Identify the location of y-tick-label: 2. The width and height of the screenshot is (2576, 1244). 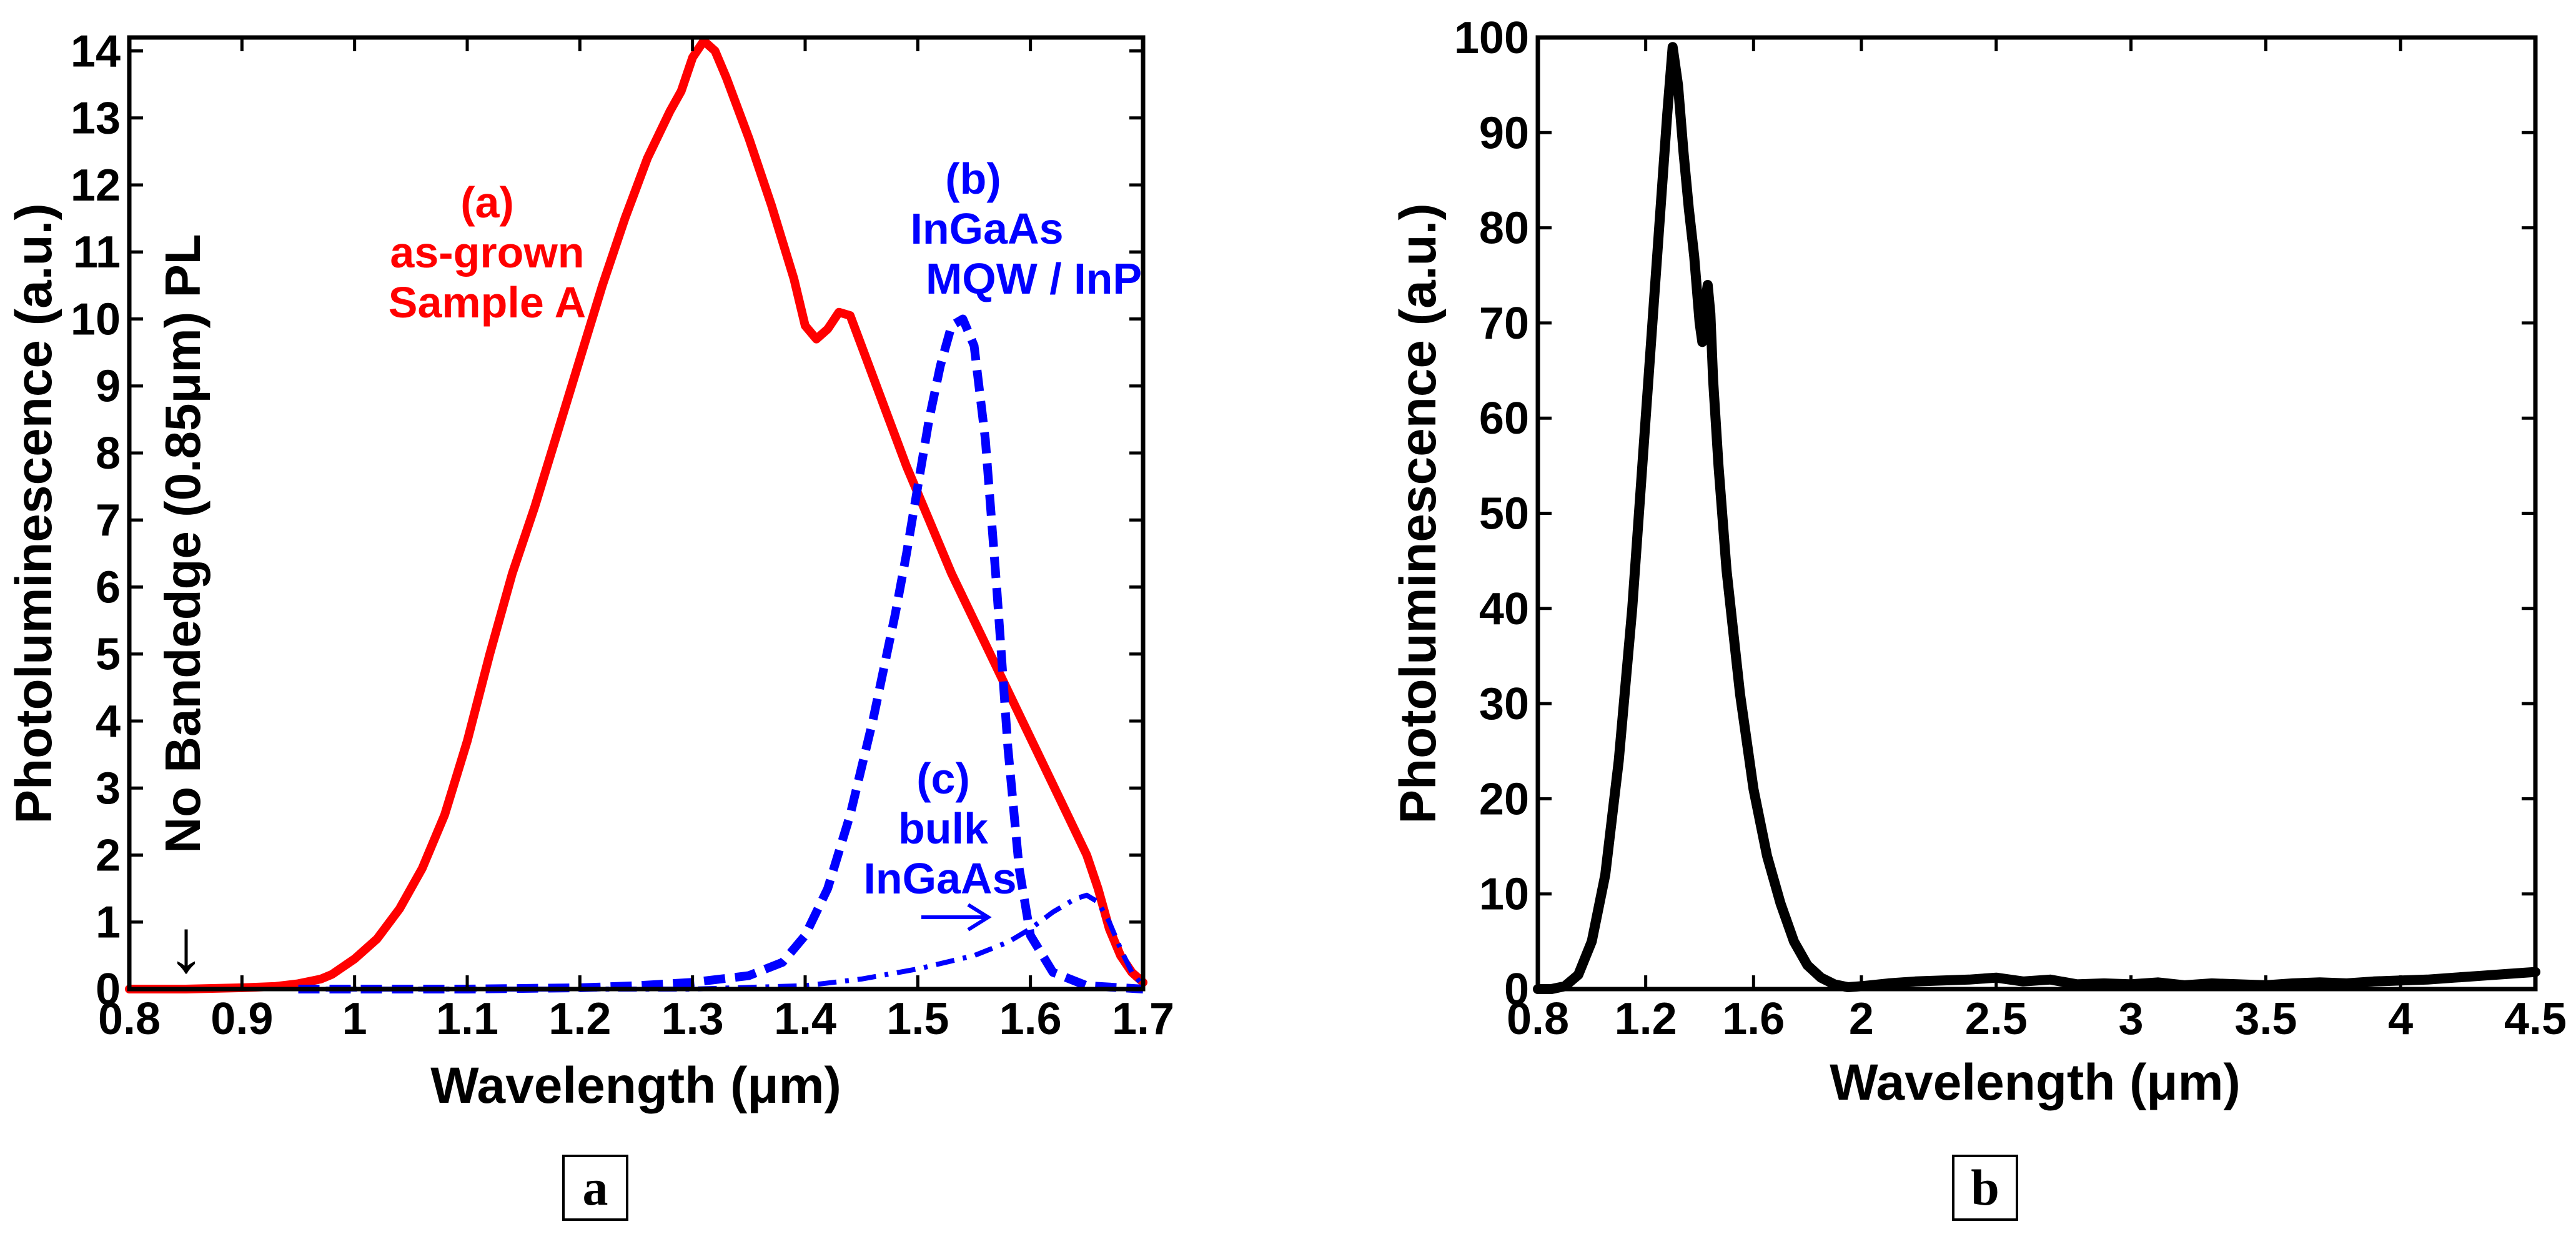
(108, 855).